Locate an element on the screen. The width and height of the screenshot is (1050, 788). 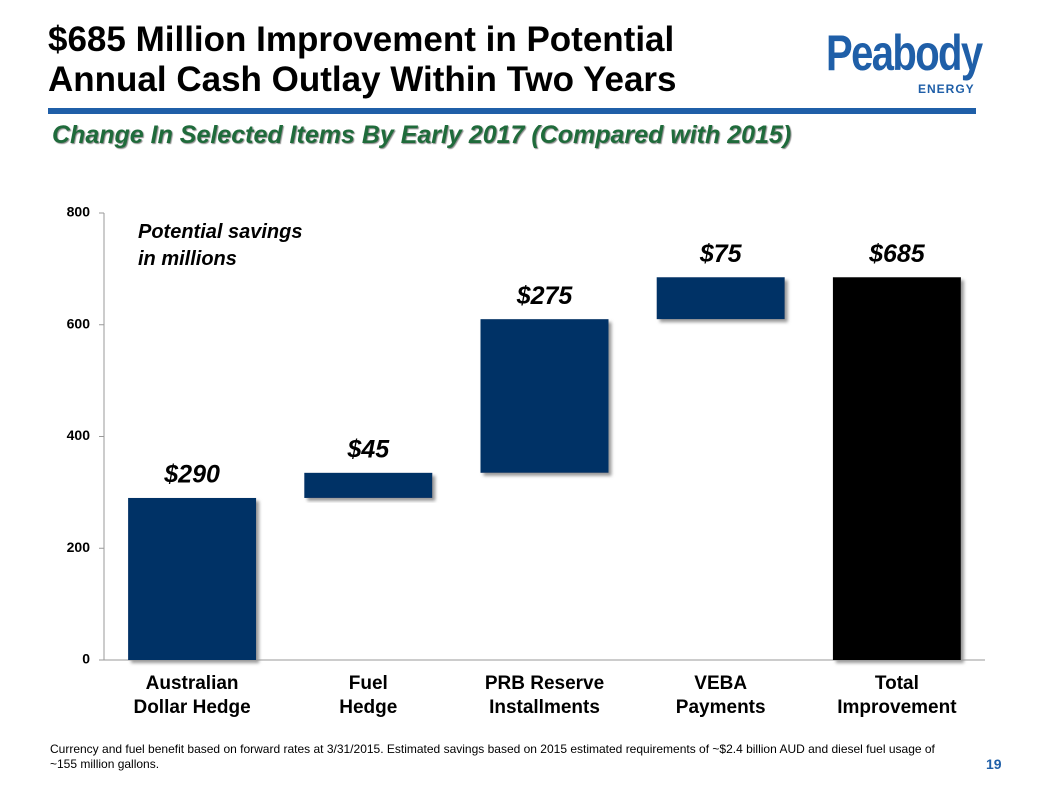
logo-tag: ENERGY is located at coordinates (946, 89).